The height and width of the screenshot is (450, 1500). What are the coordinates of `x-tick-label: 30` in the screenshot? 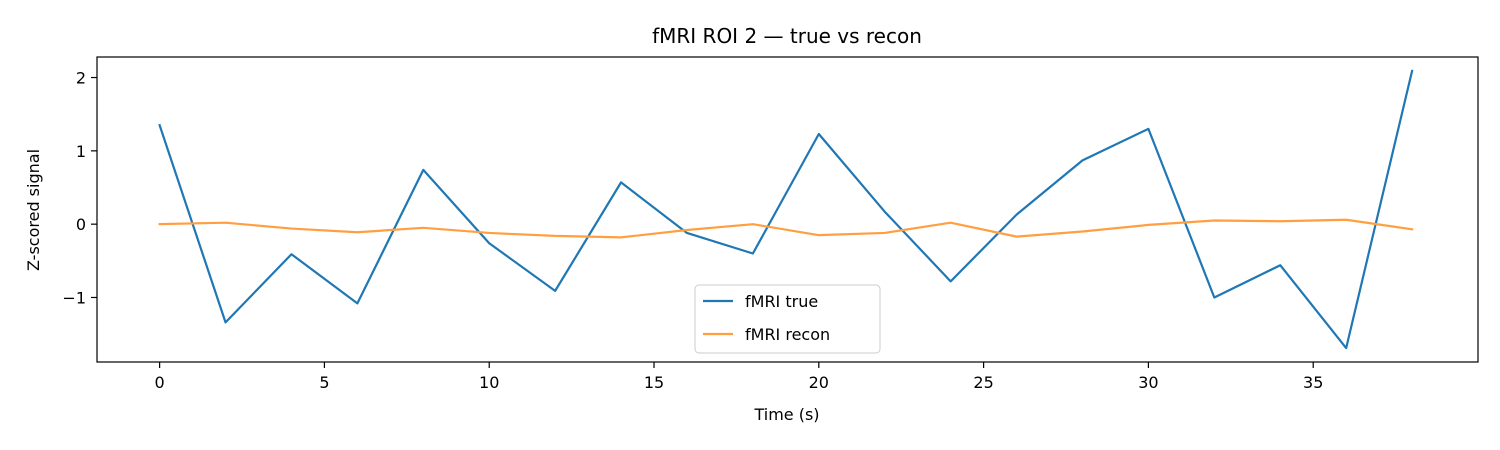 It's located at (1148, 382).